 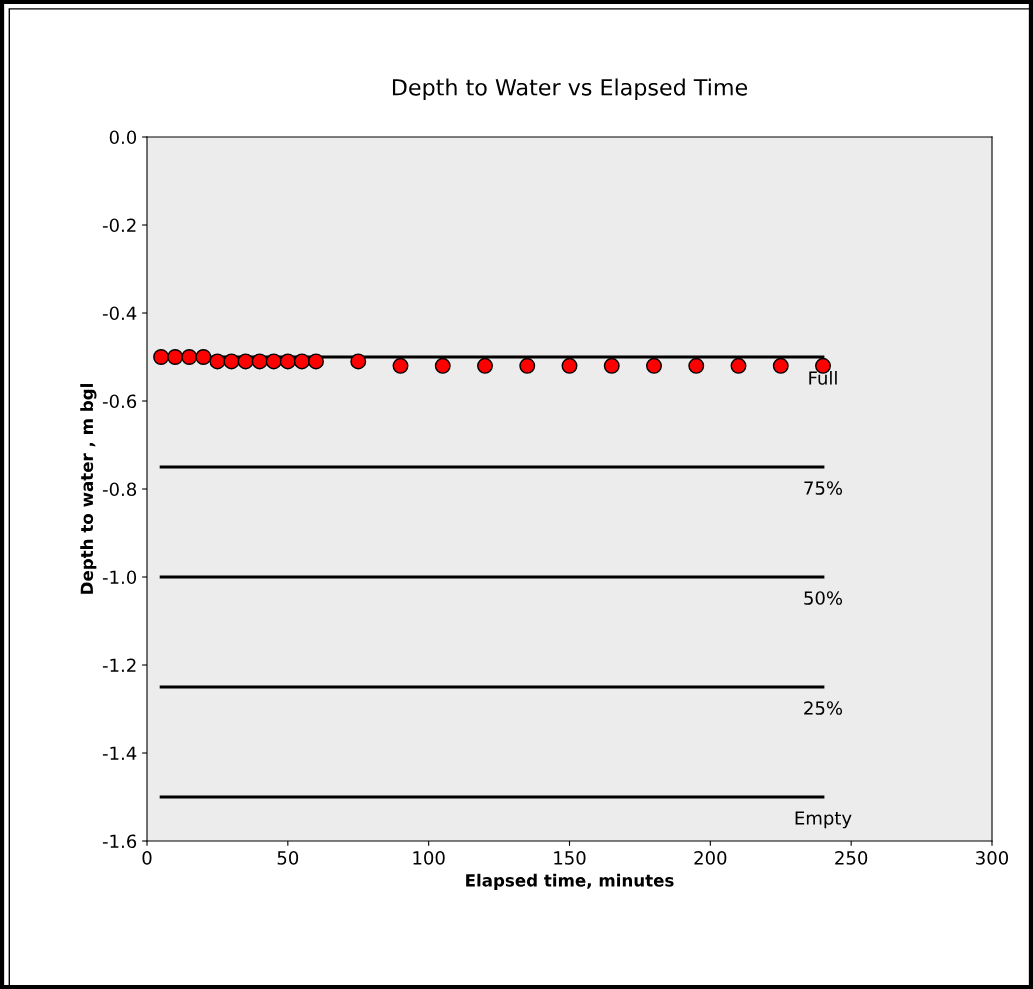 I want to click on series-label: 50%, so click(x=823, y=598).